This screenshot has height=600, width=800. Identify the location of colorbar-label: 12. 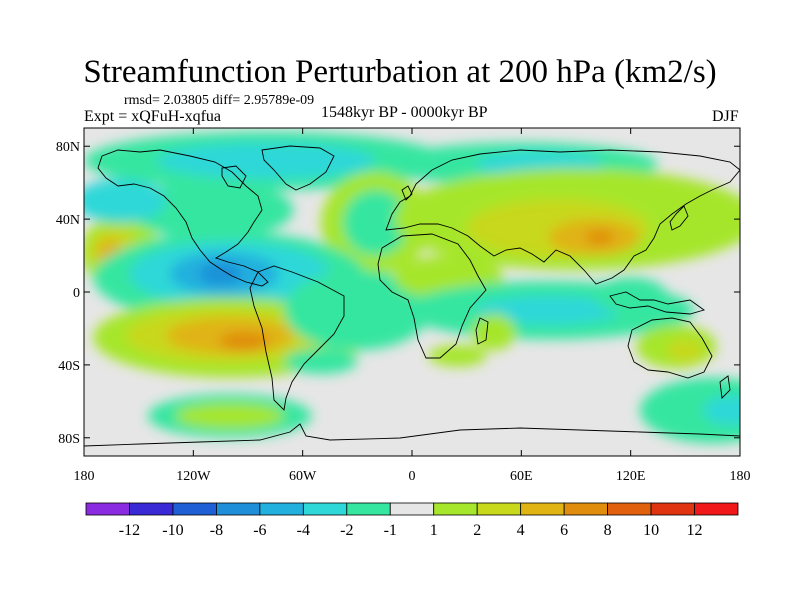
(695, 530).